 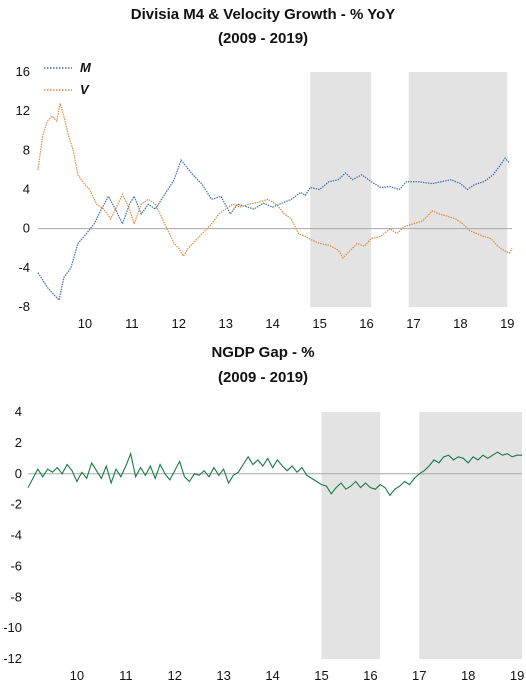 What do you see at coordinates (12, 627) in the screenshot?
I see `y-tick-label: -10` at bounding box center [12, 627].